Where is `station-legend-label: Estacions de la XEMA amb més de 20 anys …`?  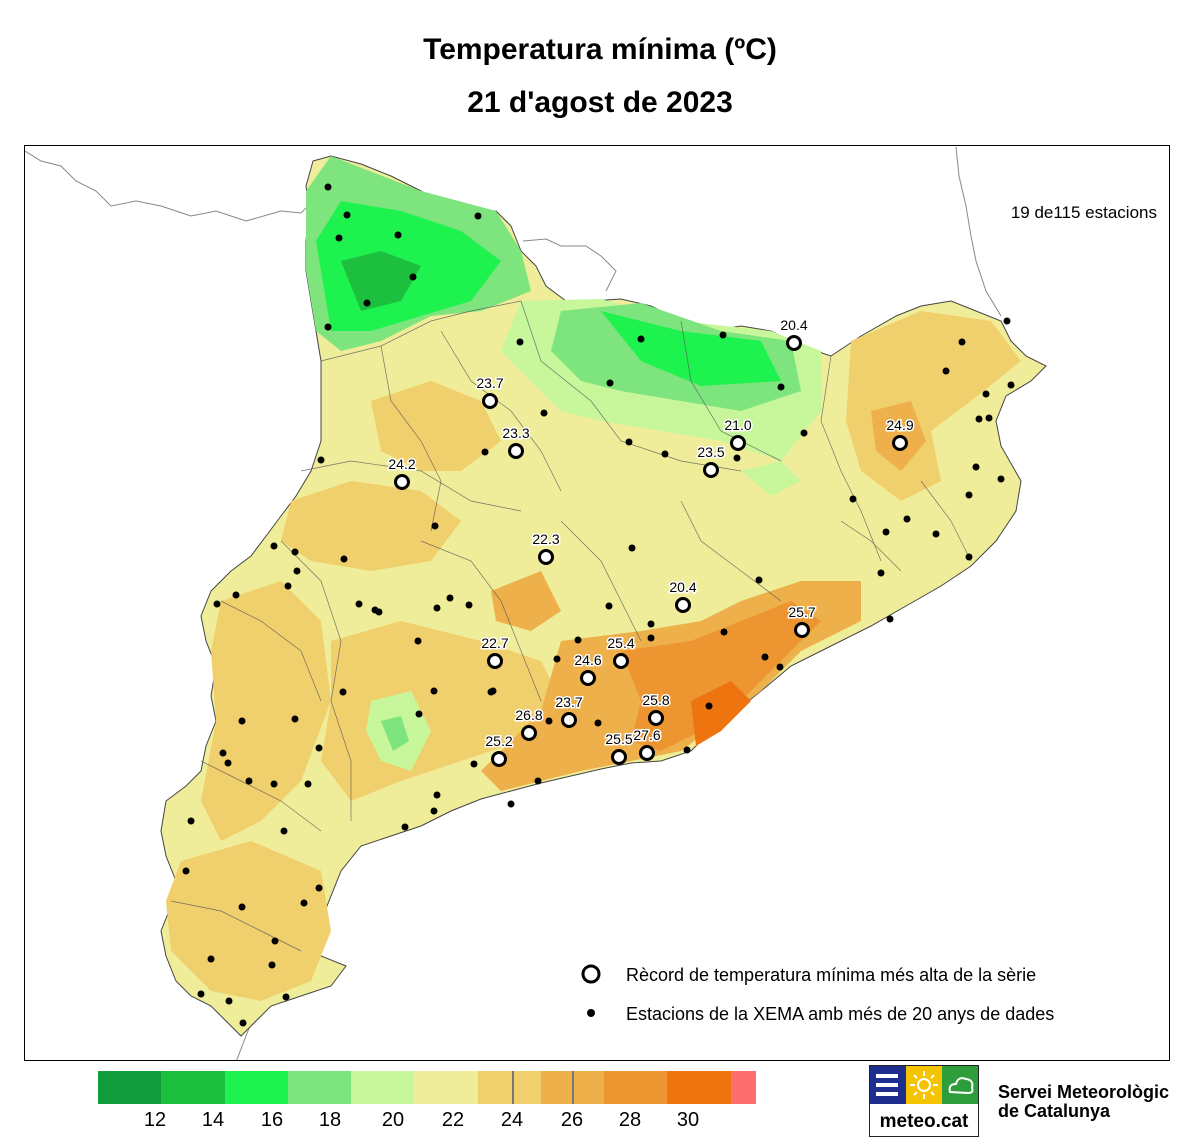
station-legend-label: Estacions de la XEMA amb més de 20 anys … is located at coordinates (840, 1014).